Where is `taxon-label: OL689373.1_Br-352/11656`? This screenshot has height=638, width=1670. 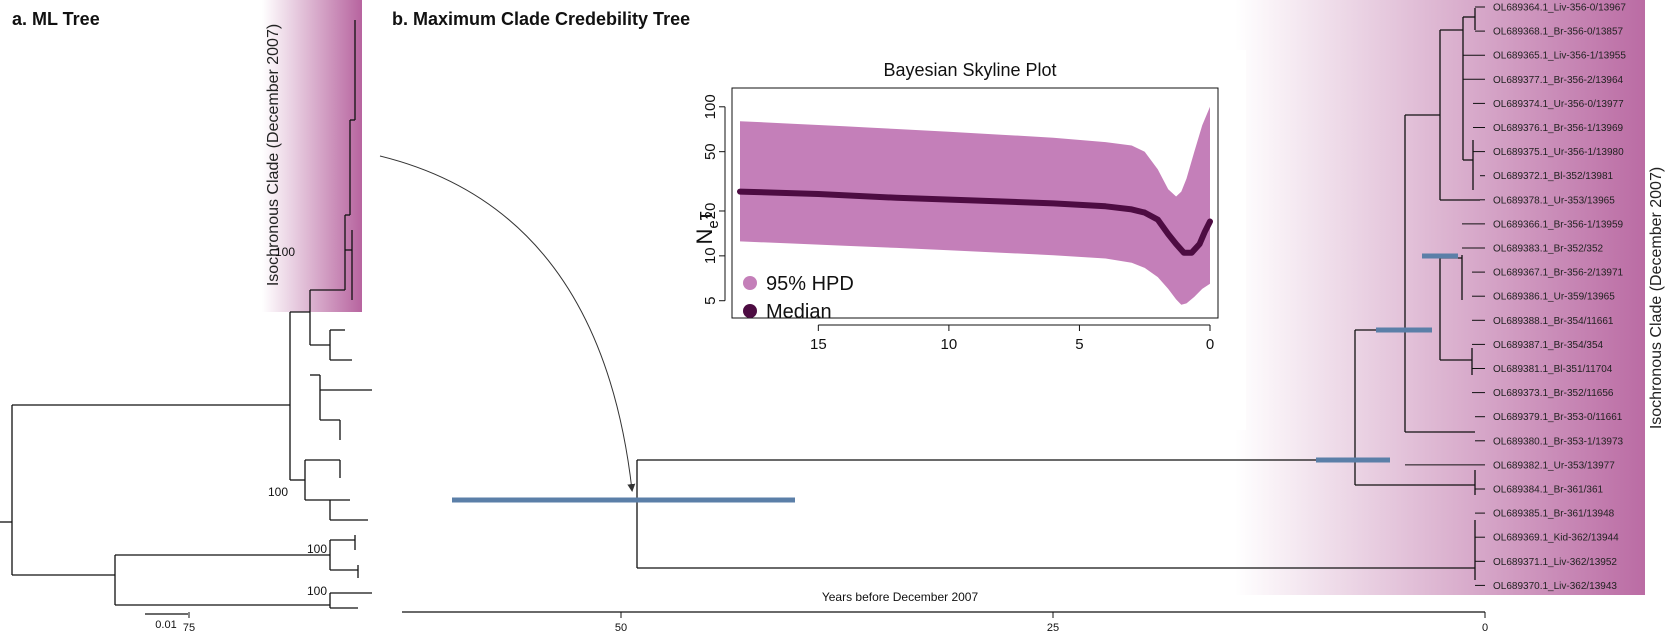
taxon-label: OL689373.1_Br-352/11656 is located at coordinates (1553, 393).